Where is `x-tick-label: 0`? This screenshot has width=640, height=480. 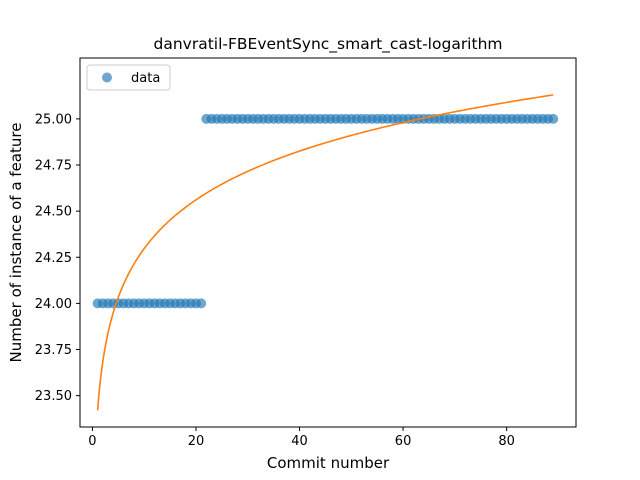 x-tick-label: 0 is located at coordinates (92, 441).